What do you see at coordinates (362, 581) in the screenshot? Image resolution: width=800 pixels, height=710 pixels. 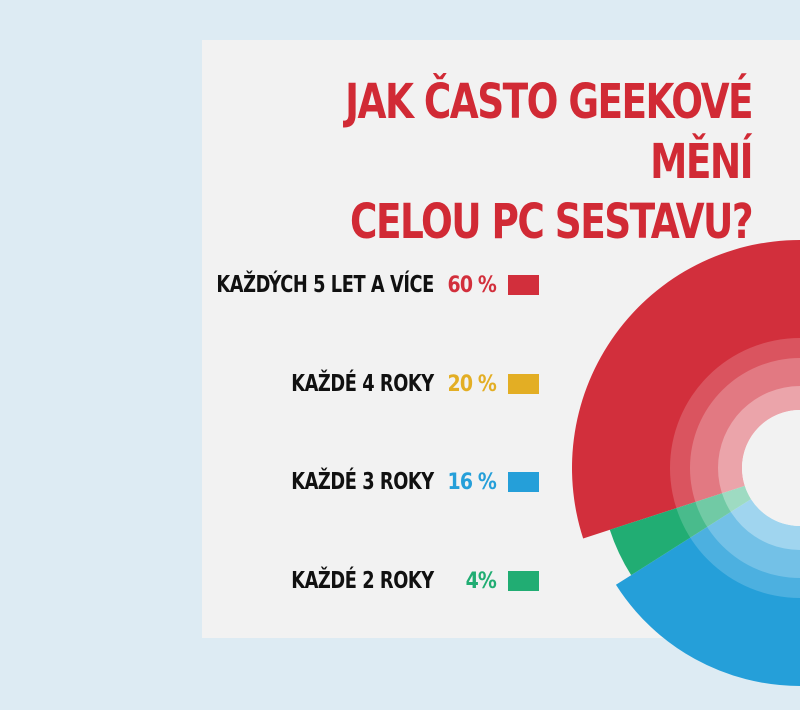 I see `legend-label: KAŽDÉ 2 ROKY` at bounding box center [362, 581].